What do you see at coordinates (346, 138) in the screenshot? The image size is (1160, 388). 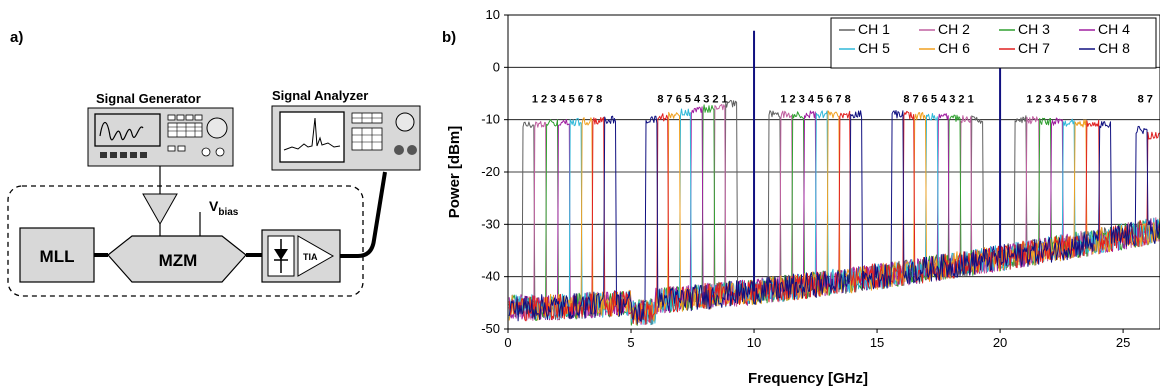 I see `signal-analyzer-icon` at bounding box center [346, 138].